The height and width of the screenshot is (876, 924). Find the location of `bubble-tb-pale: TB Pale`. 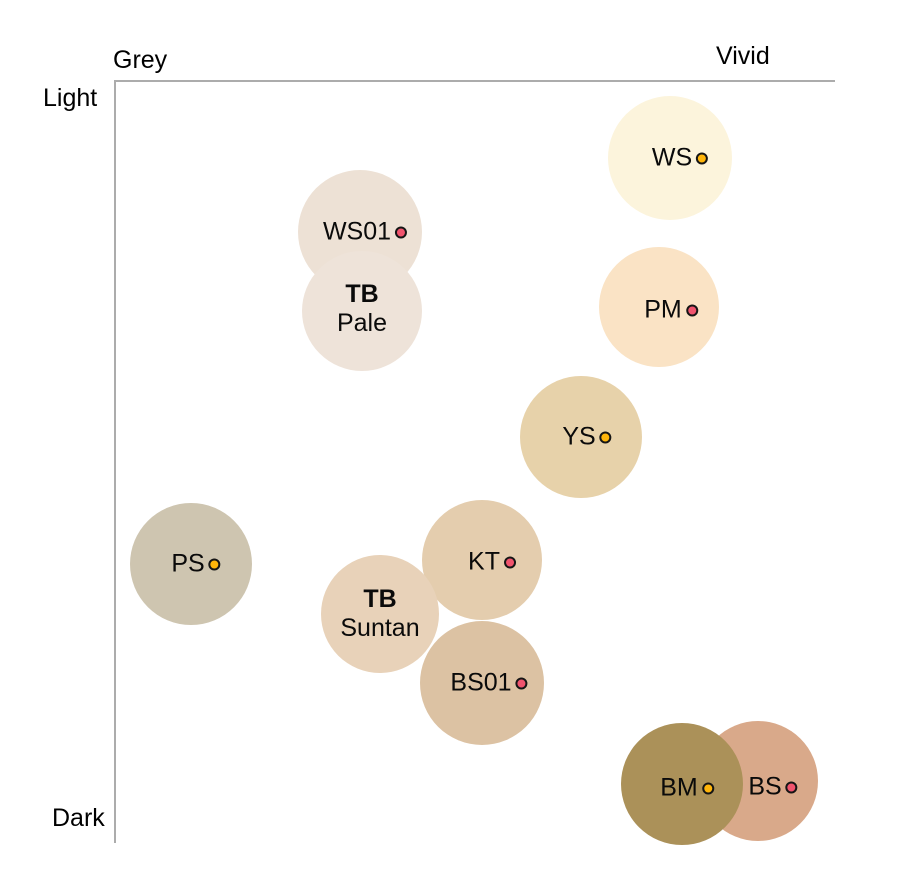

bubble-tb-pale: TB Pale is located at coordinates (362, 311).